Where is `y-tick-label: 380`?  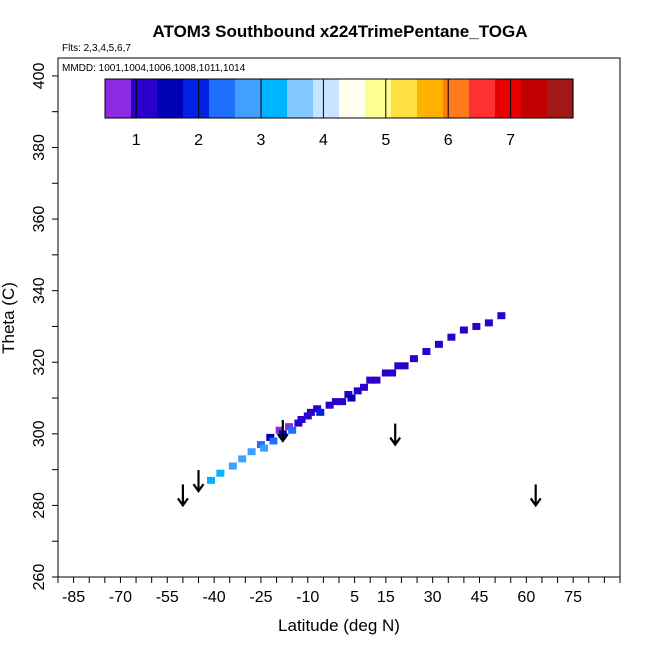
y-tick-label: 380 is located at coordinates (39, 147).